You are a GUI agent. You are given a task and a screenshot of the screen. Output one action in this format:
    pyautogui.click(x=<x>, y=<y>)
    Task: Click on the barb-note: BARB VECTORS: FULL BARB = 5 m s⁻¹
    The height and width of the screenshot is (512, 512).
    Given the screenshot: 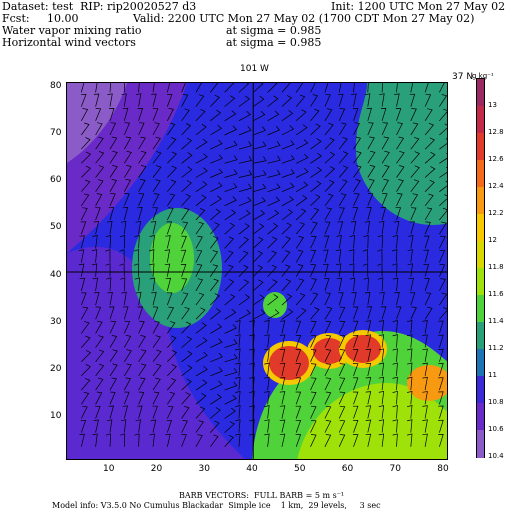 What is the action you would take?
    pyautogui.click(x=262, y=495)
    